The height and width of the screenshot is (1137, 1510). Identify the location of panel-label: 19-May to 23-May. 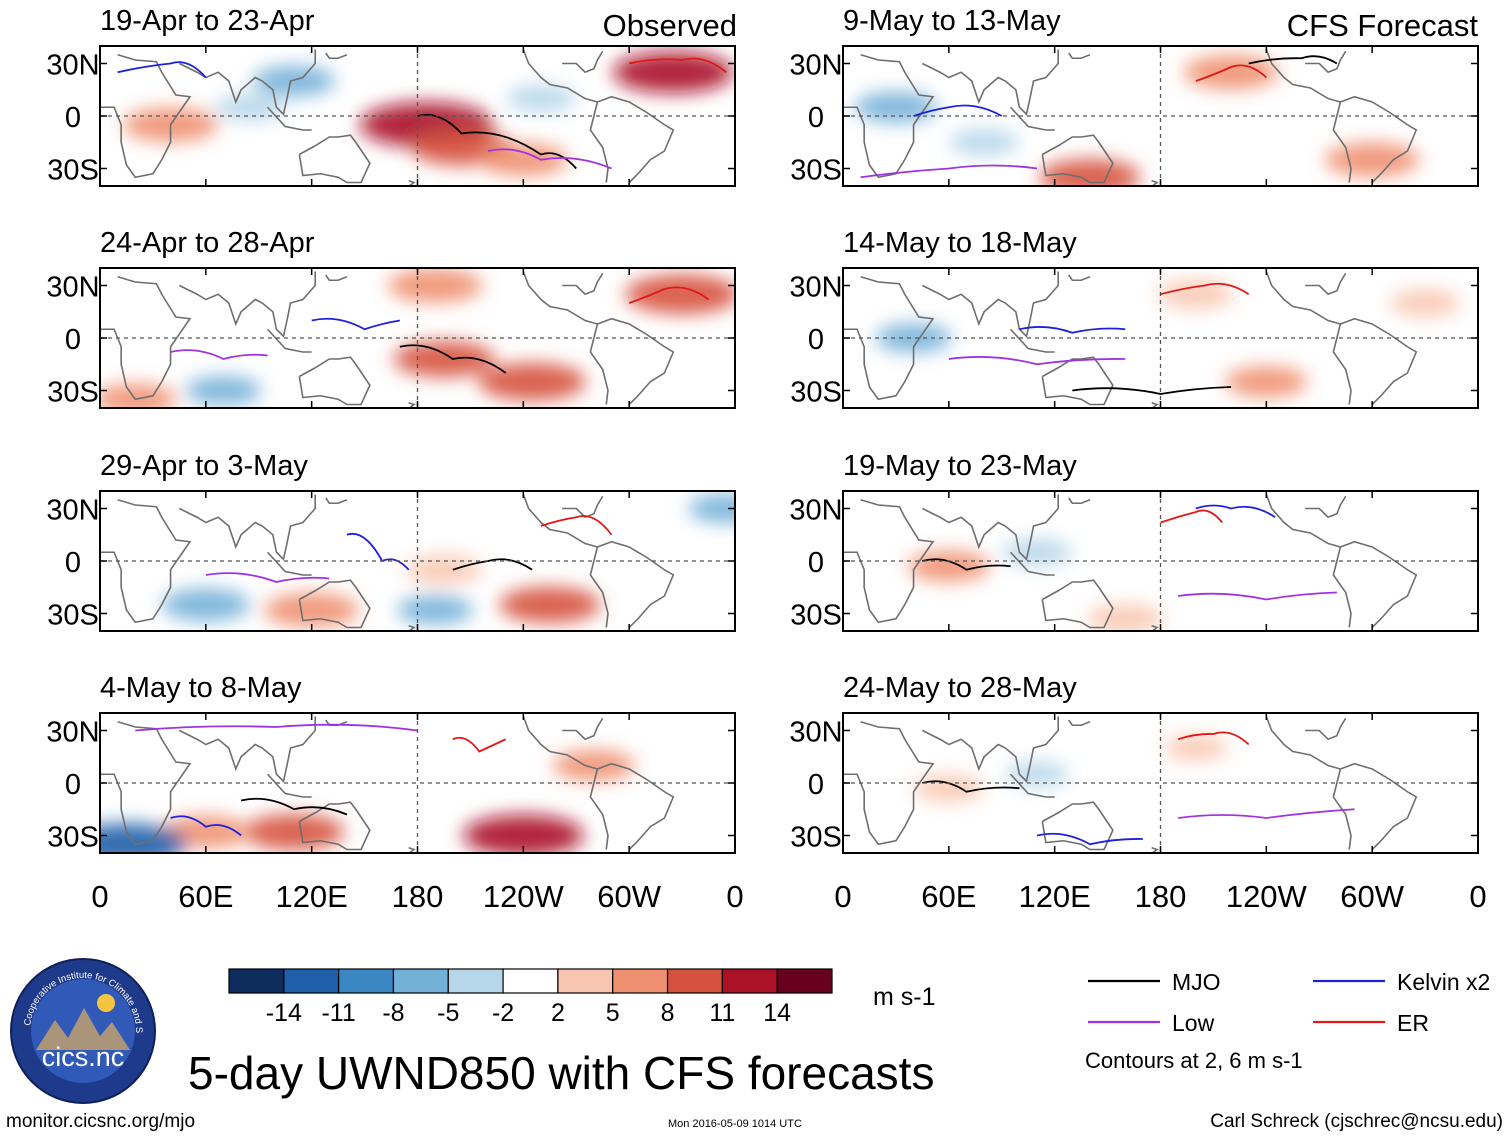
(960, 466).